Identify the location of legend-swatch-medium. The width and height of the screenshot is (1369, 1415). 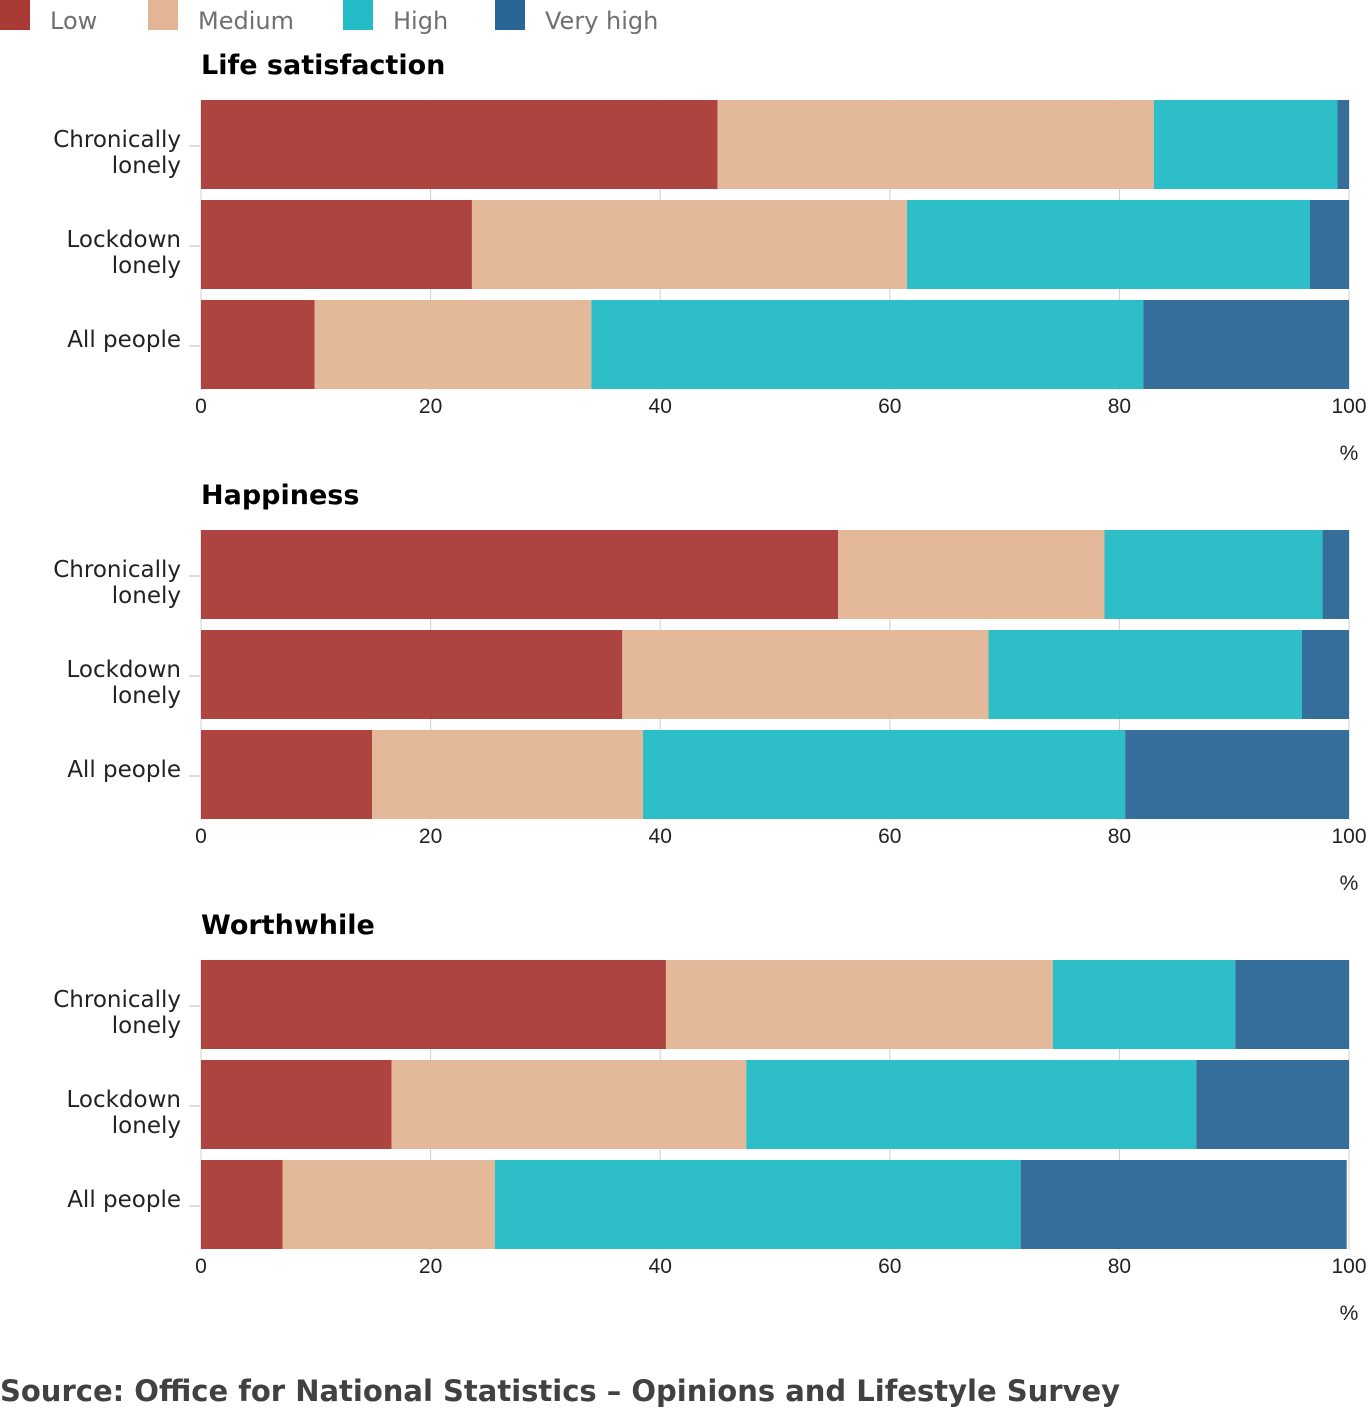
(163, 15).